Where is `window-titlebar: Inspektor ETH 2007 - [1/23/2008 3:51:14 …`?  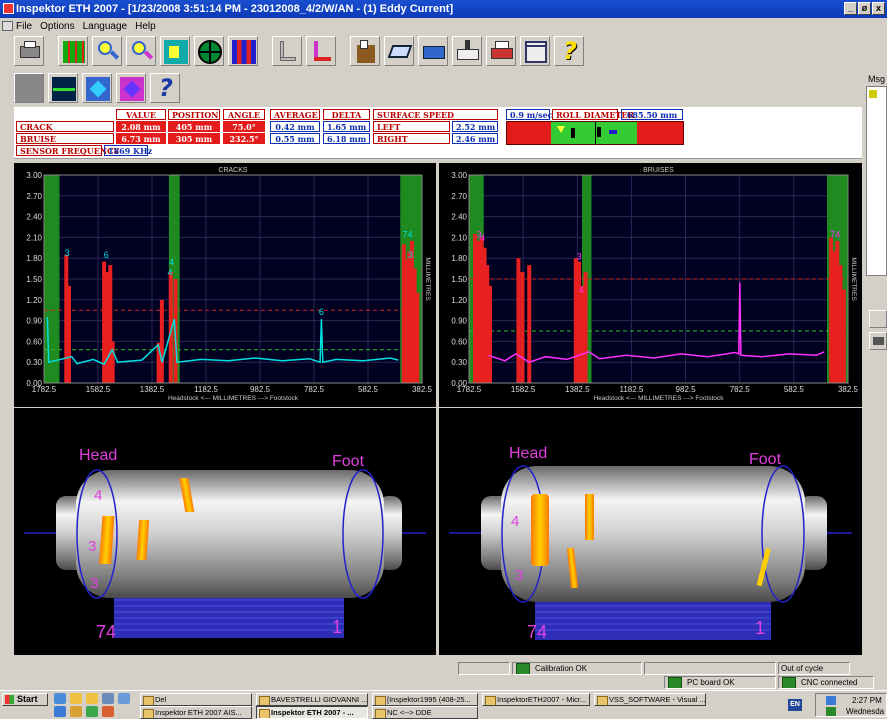
window-titlebar: Inspektor ETH 2007 - [1/23/2008 3:51:14 … is located at coordinates (443, 9).